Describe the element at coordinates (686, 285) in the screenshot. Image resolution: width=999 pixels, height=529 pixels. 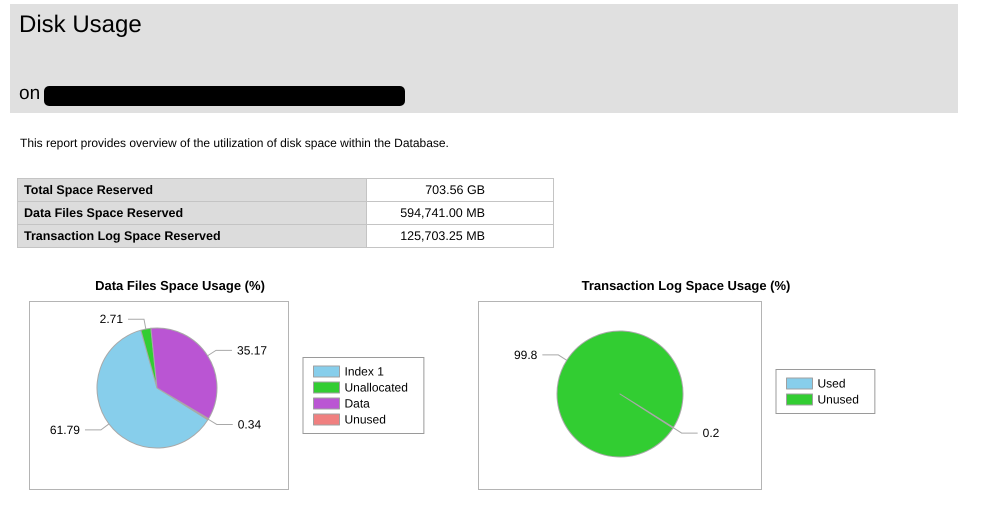
I see `chart-title: Transaction Log Space Usage (%)` at that location.